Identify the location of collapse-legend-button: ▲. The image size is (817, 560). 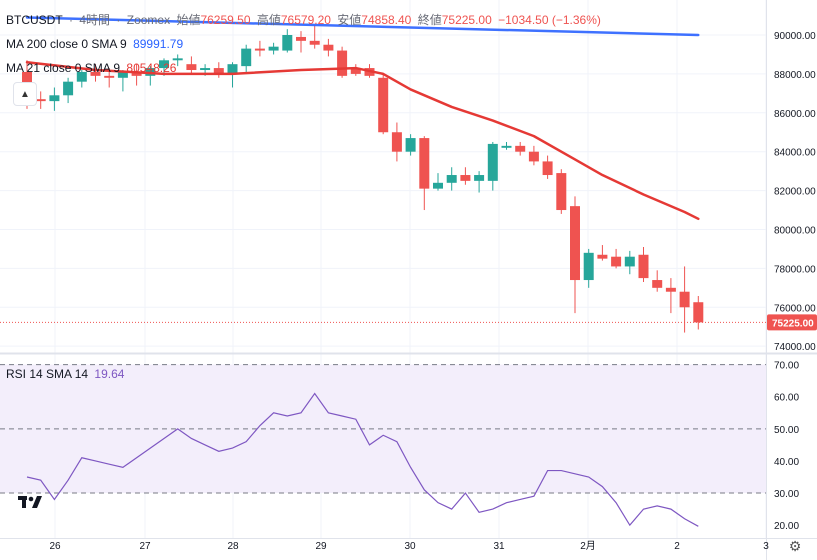
(25, 94).